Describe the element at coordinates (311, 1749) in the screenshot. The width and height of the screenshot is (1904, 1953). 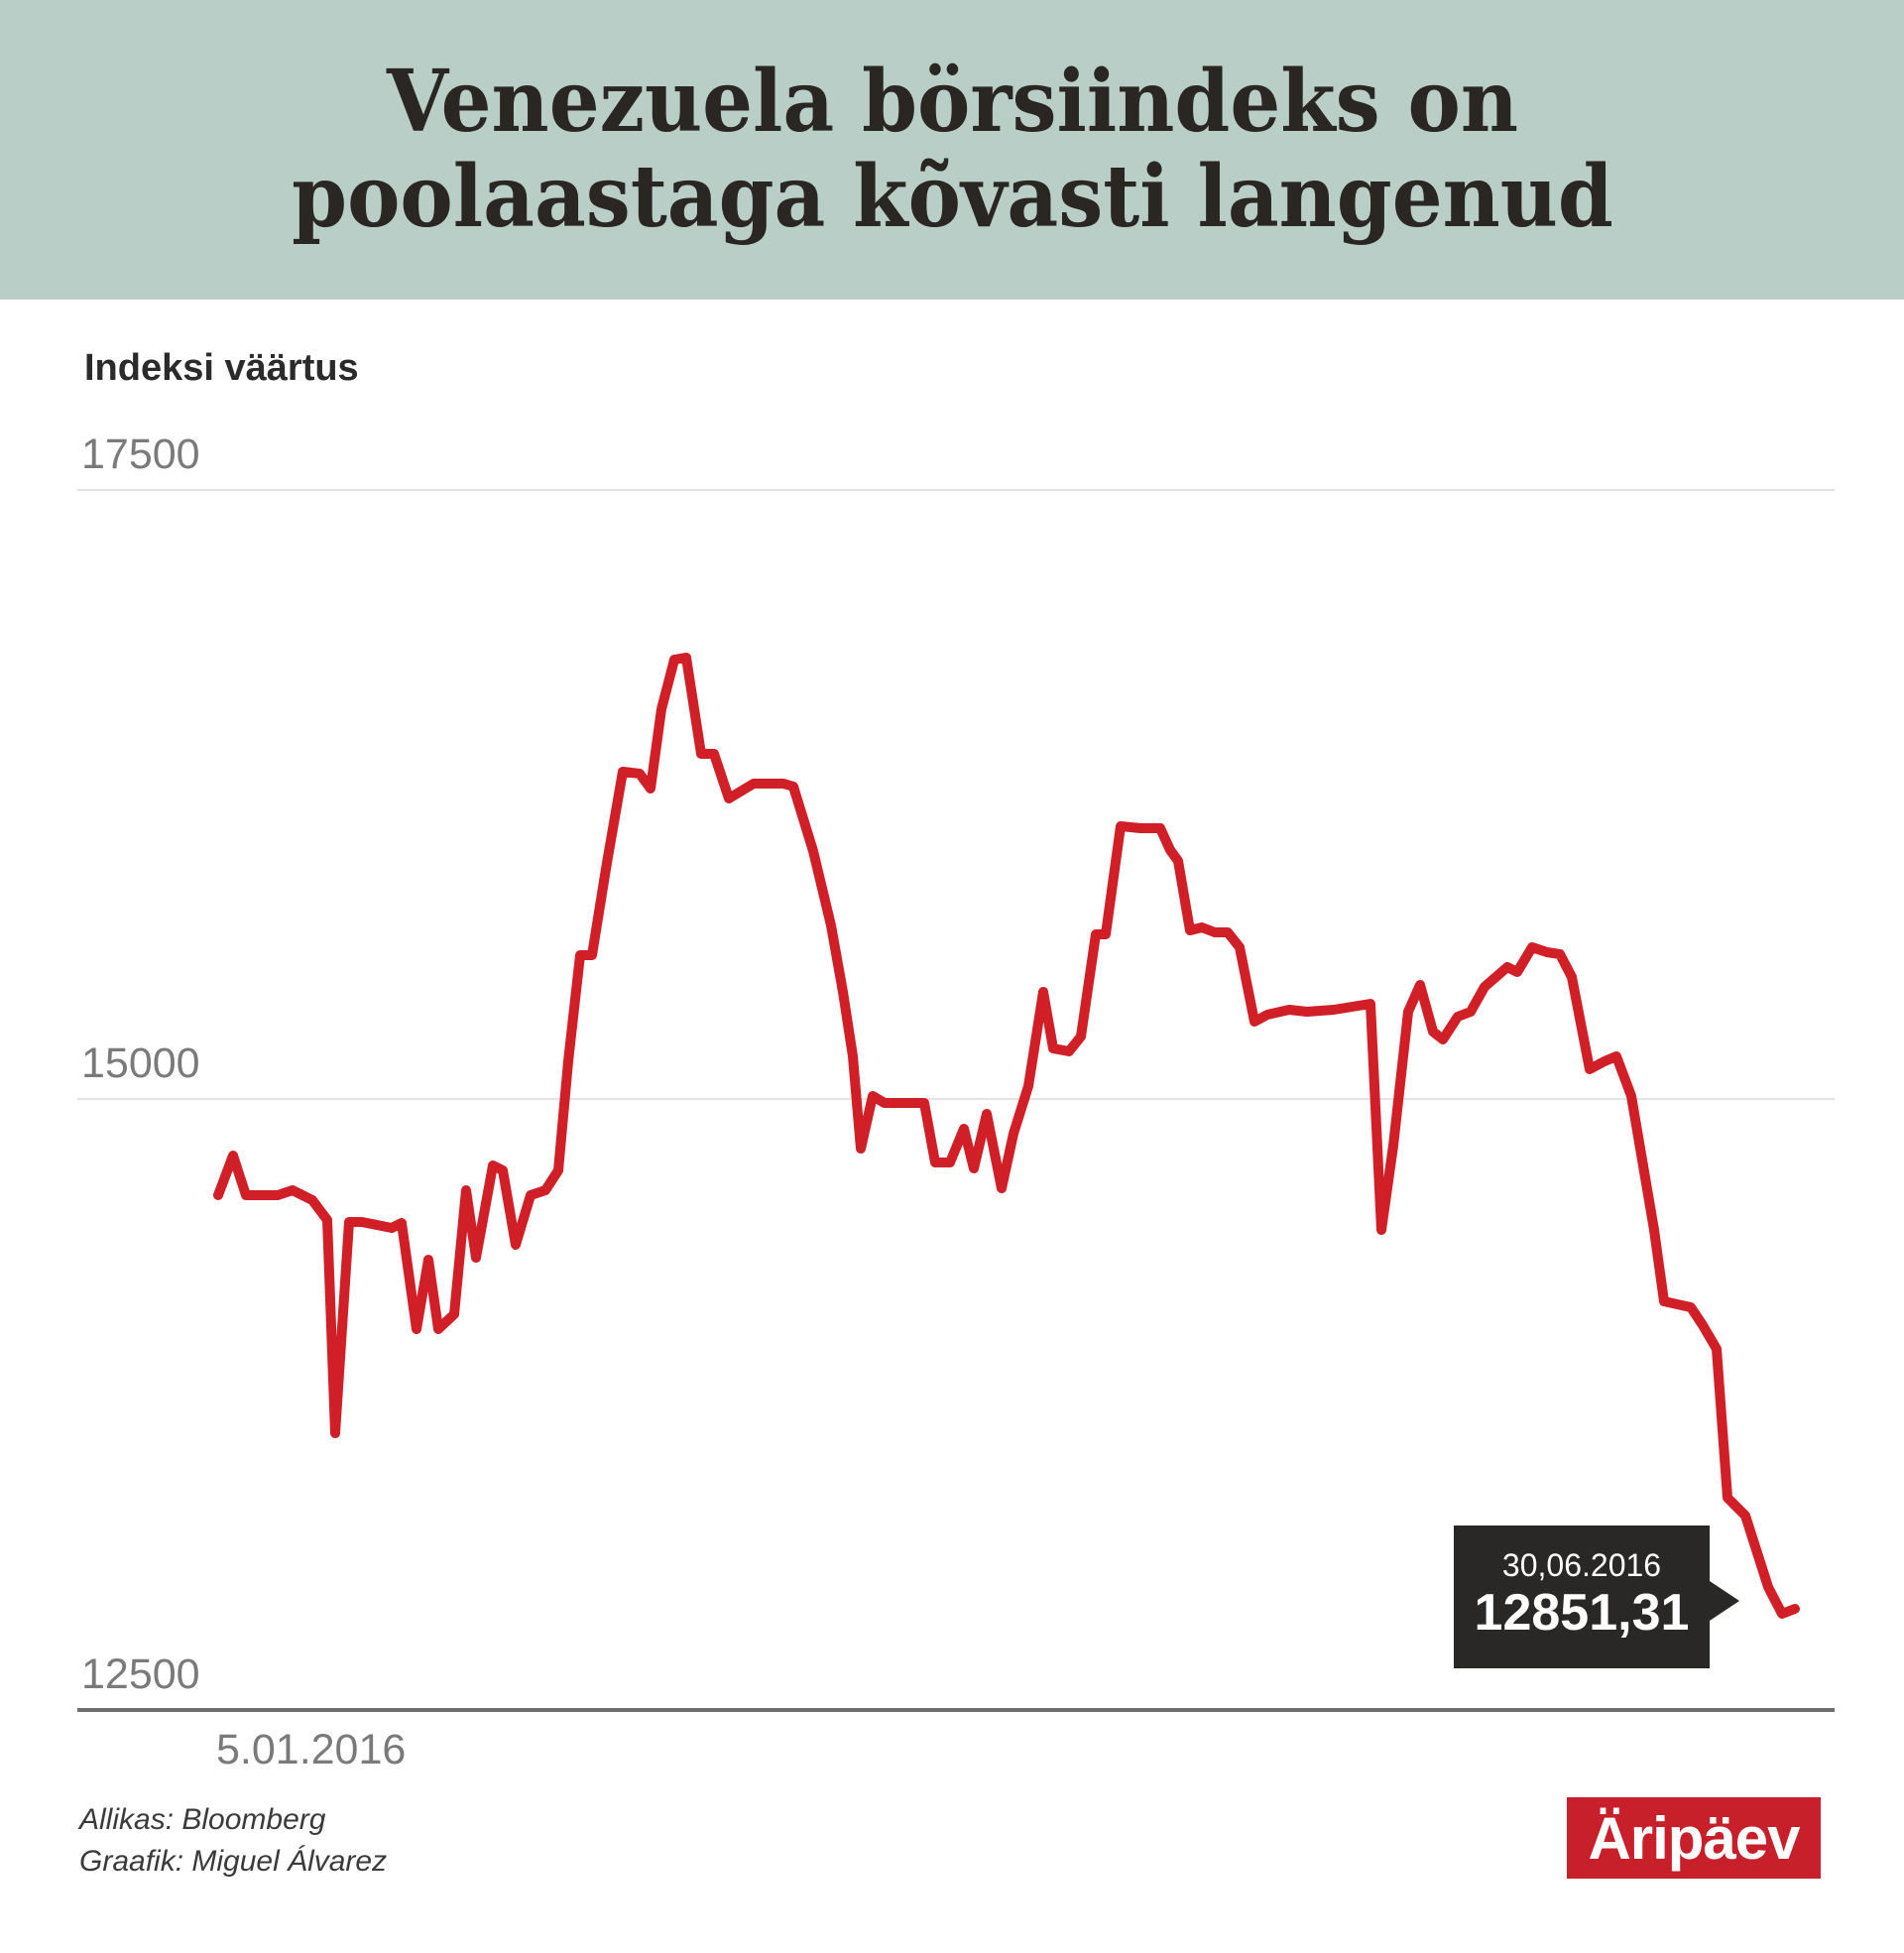
I see `x-tick-start-date: 5.01.2016` at that location.